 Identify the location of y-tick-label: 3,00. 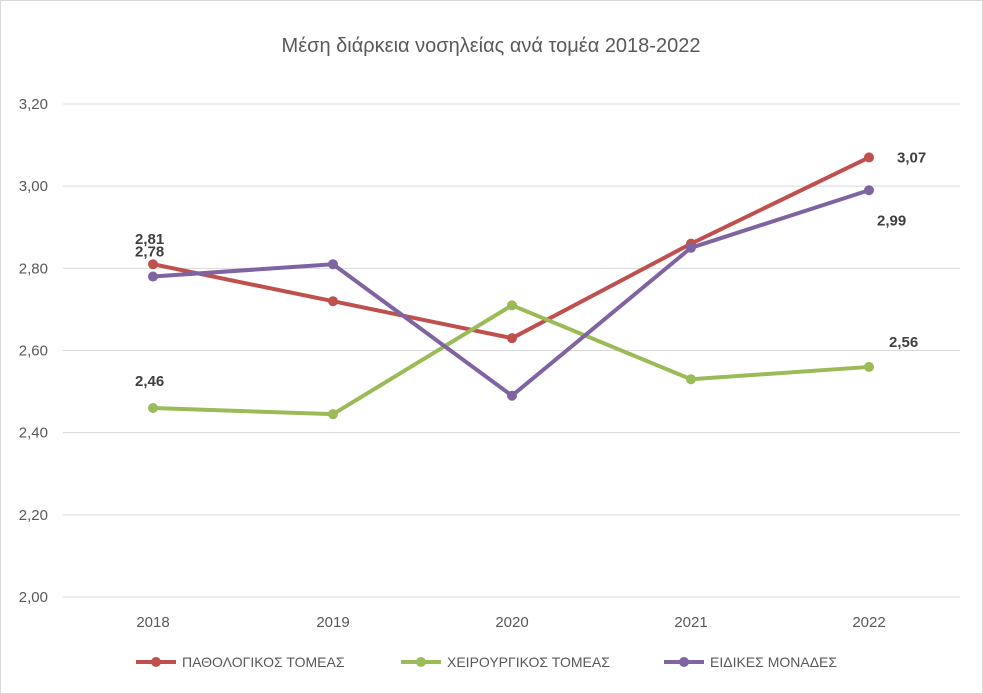
(33, 186).